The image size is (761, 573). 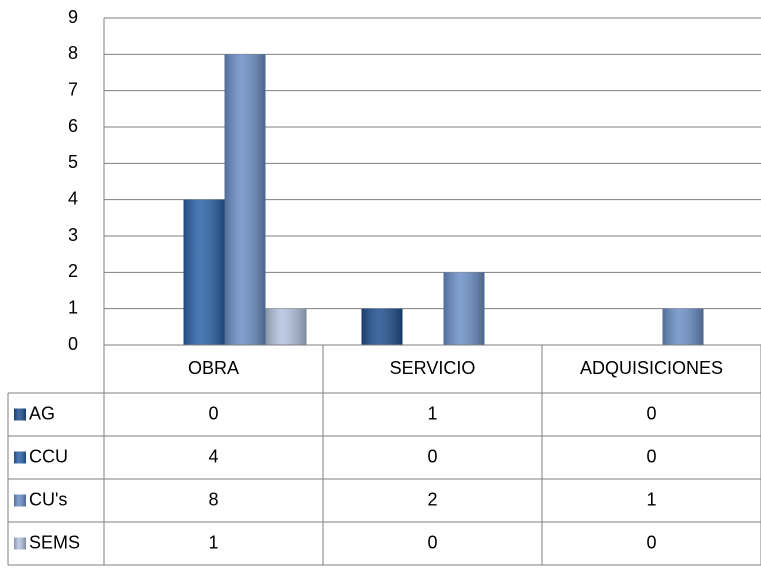 What do you see at coordinates (433, 368) in the screenshot?
I see `x-tick-label: SERVICIO` at bounding box center [433, 368].